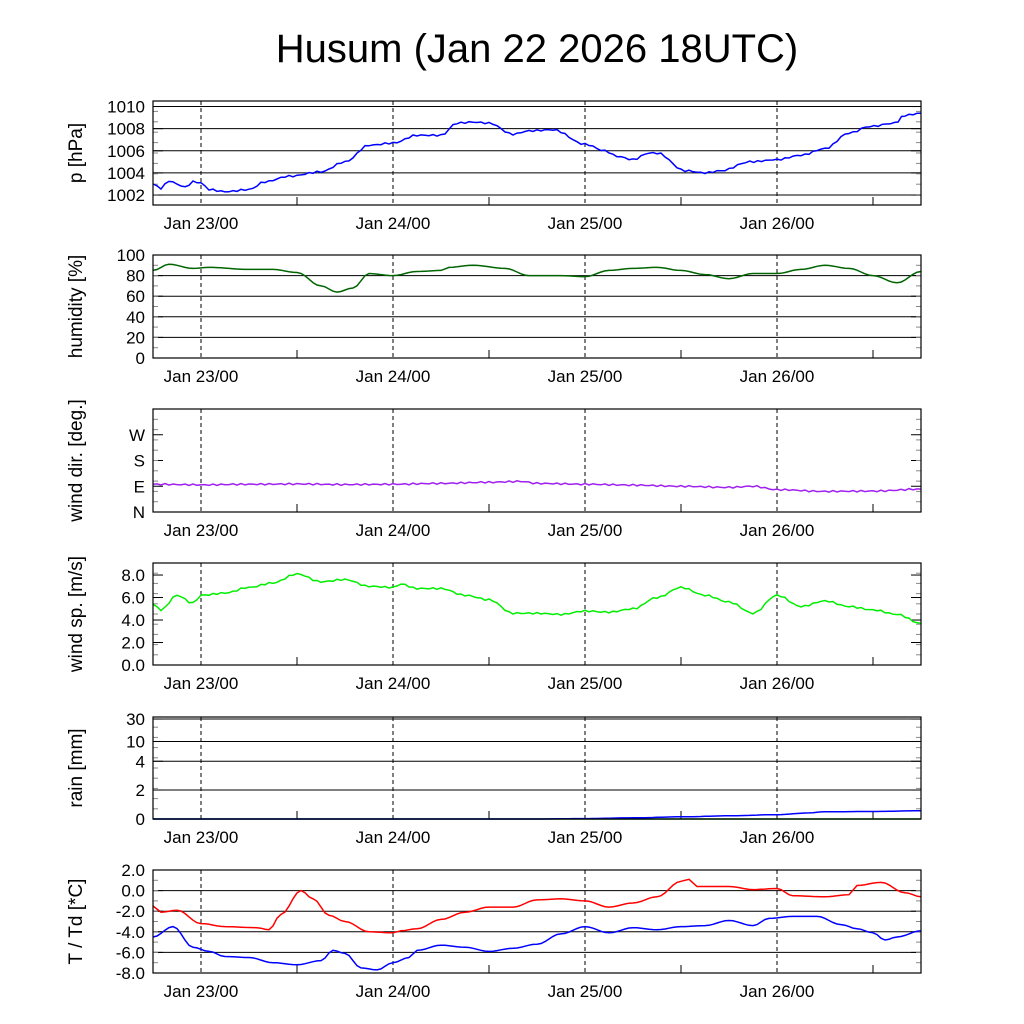 This screenshot has height=1024, width=1024. I want to click on series-t, so click(537, 906).